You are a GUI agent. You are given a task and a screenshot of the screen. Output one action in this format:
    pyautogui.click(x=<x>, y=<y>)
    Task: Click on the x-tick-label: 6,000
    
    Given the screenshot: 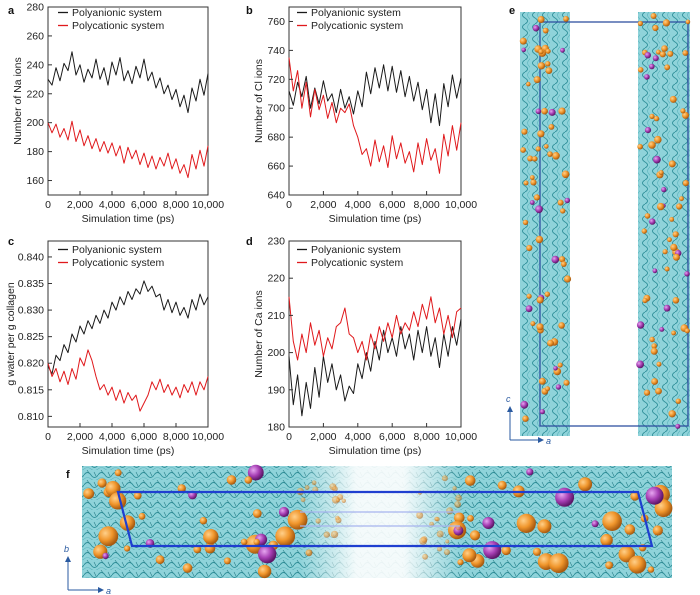 What is the action you would take?
    pyautogui.click(x=144, y=205)
    